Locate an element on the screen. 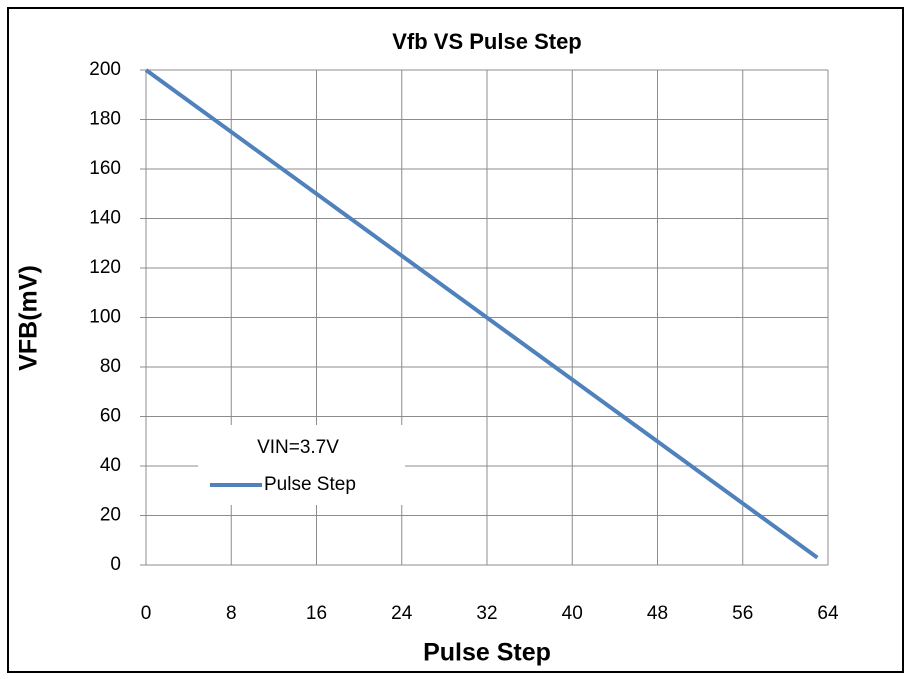  y-tick-label: 0 is located at coordinates (115, 564).